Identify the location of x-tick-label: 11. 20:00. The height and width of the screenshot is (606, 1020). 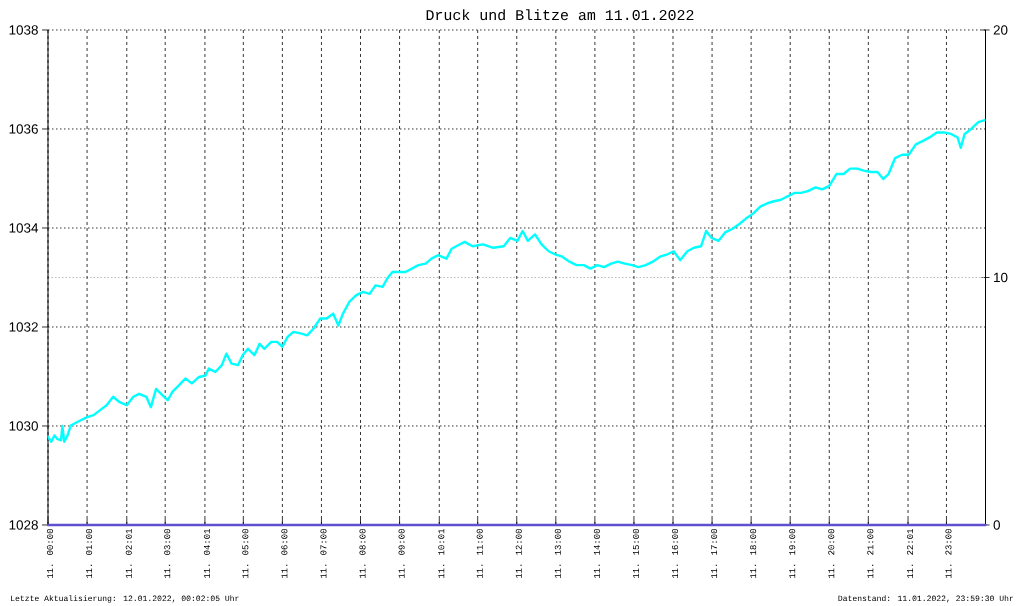
(831, 554).